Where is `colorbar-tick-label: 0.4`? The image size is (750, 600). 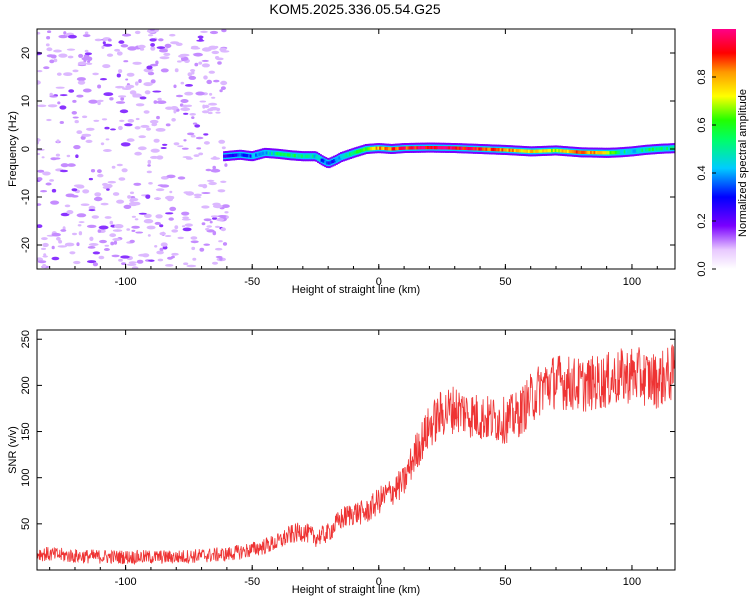
colorbar-tick-label: 0.4 is located at coordinates (702, 172).